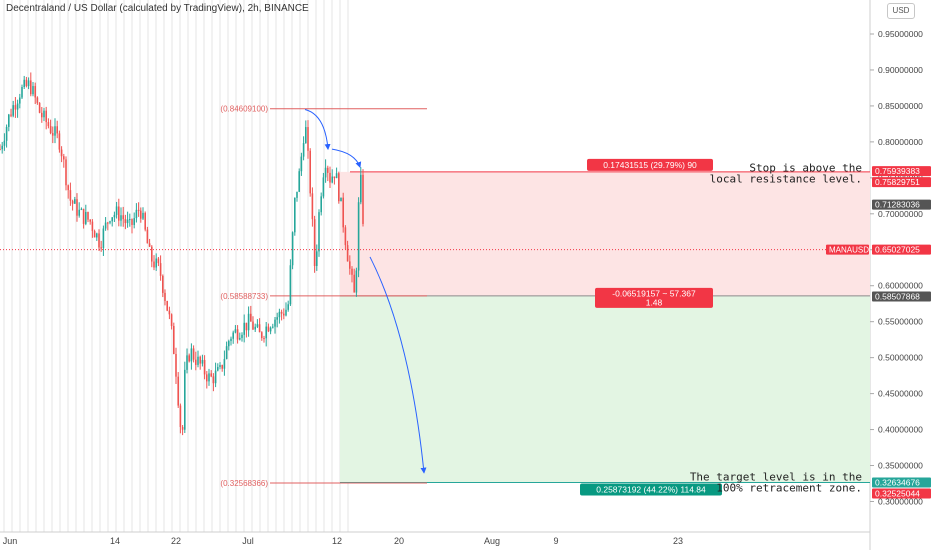 This screenshot has width=932, height=555. I want to click on reward-label-box, so click(651, 489).